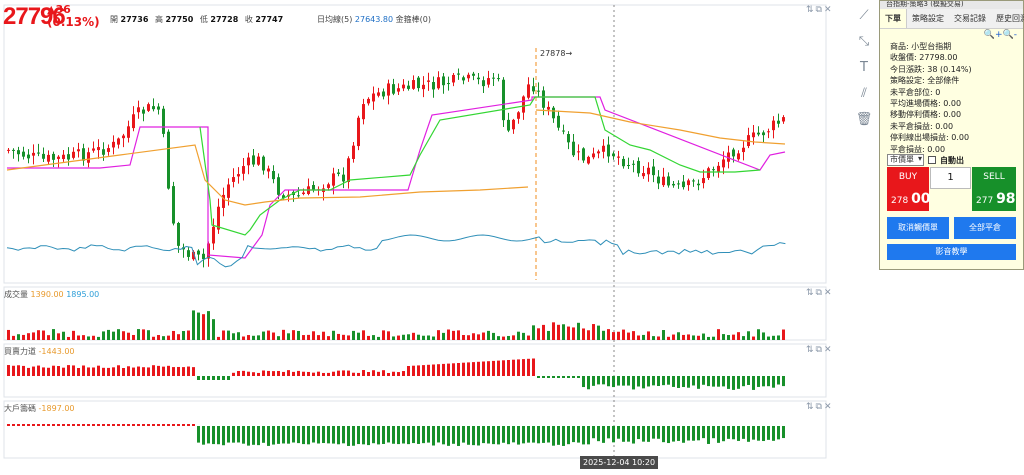 The image size is (1024, 475). What do you see at coordinates (985, 228) in the screenshot?
I see `flatten-all-button: 全部平倉` at bounding box center [985, 228].